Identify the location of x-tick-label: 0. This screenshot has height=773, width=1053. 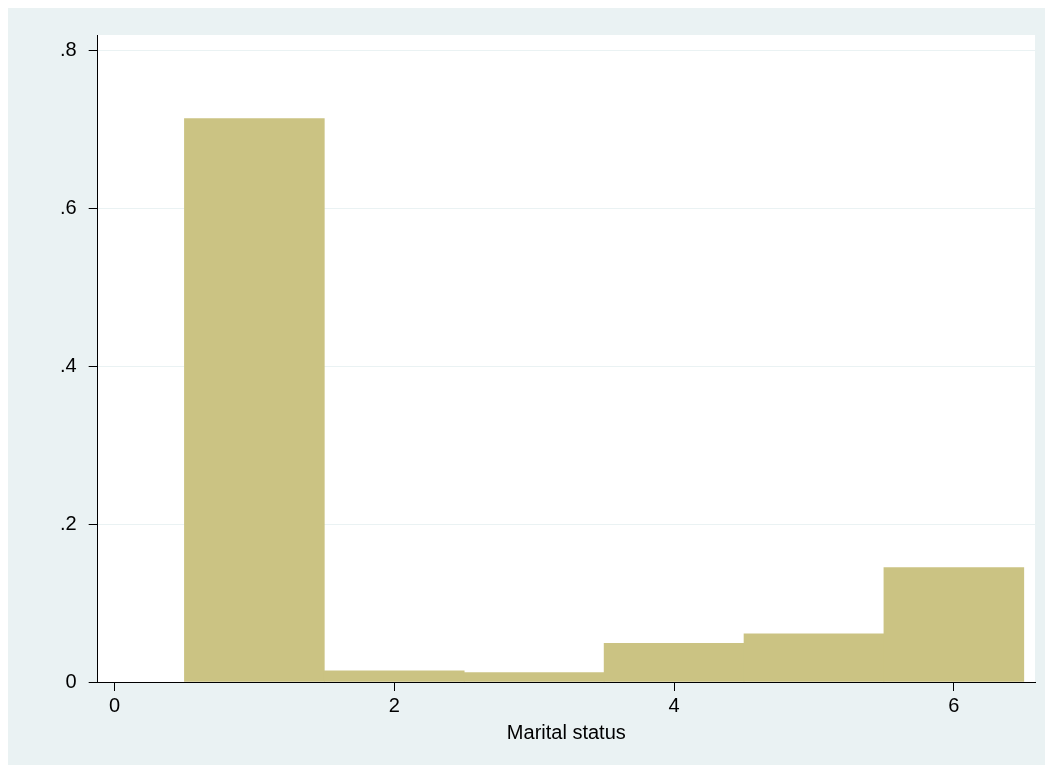
(114, 704).